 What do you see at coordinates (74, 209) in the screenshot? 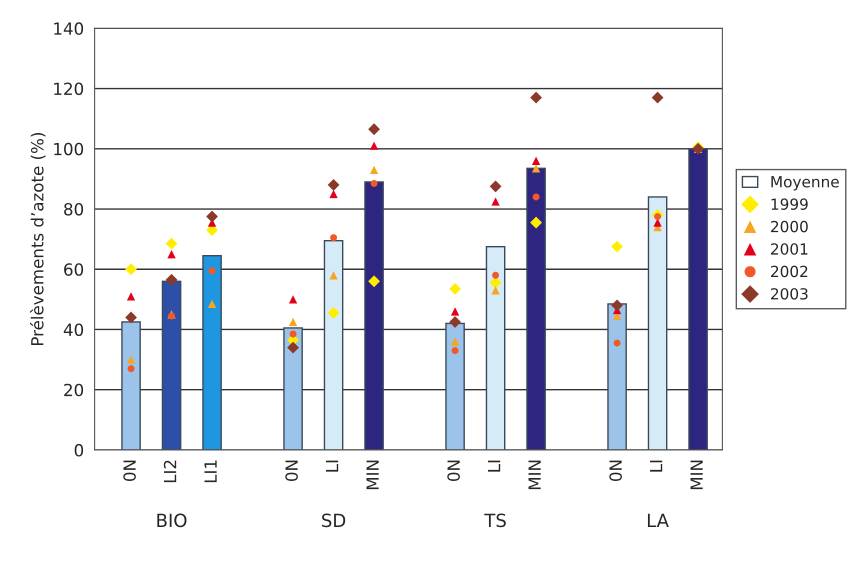
I see `y-tick-label: 80` at bounding box center [74, 209].